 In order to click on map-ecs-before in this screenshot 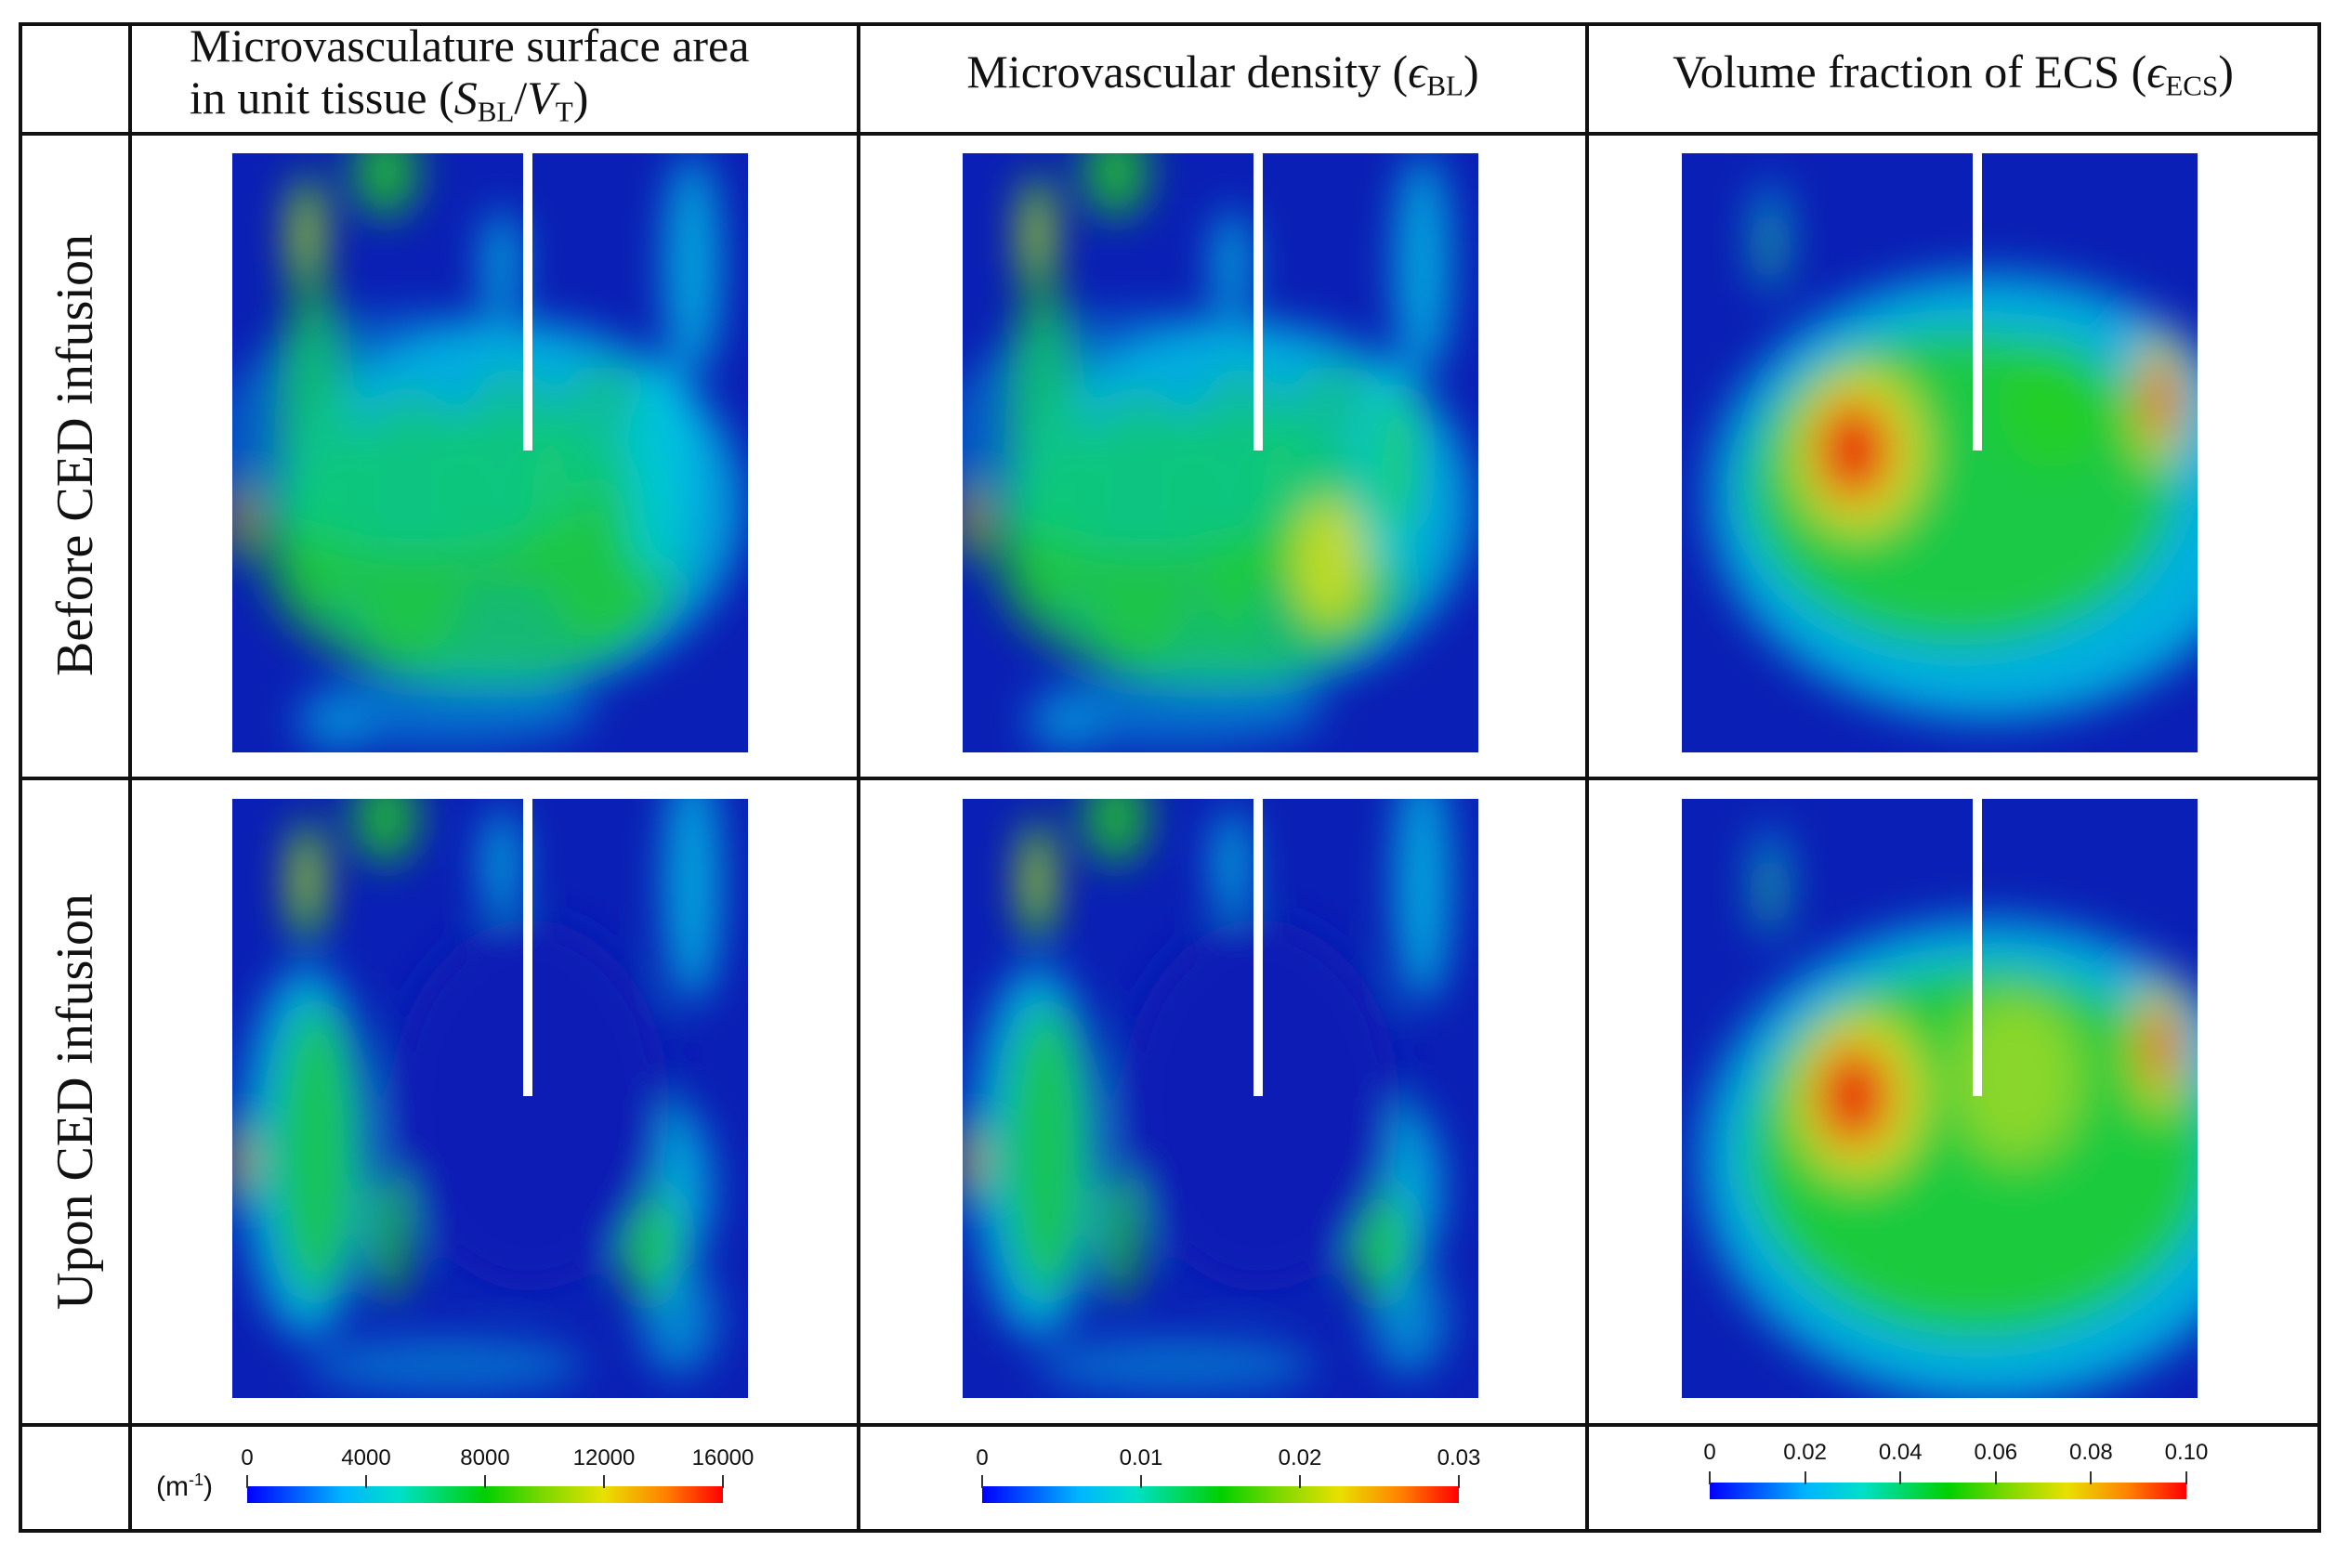, I will do `click(1940, 452)`.